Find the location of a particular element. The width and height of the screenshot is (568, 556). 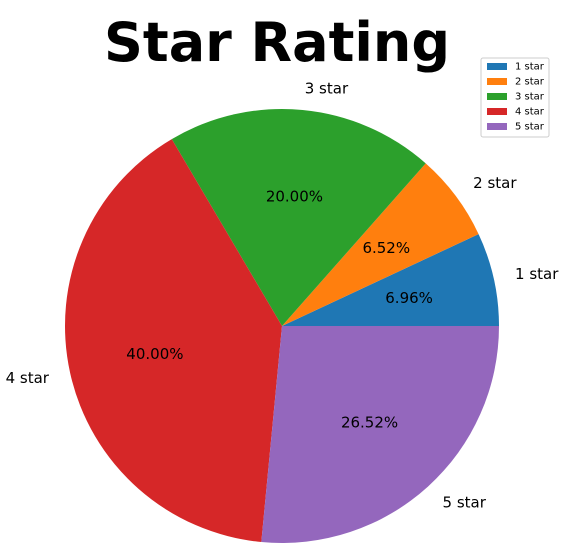

percent-label-3-star: 20.00% is located at coordinates (294, 196).